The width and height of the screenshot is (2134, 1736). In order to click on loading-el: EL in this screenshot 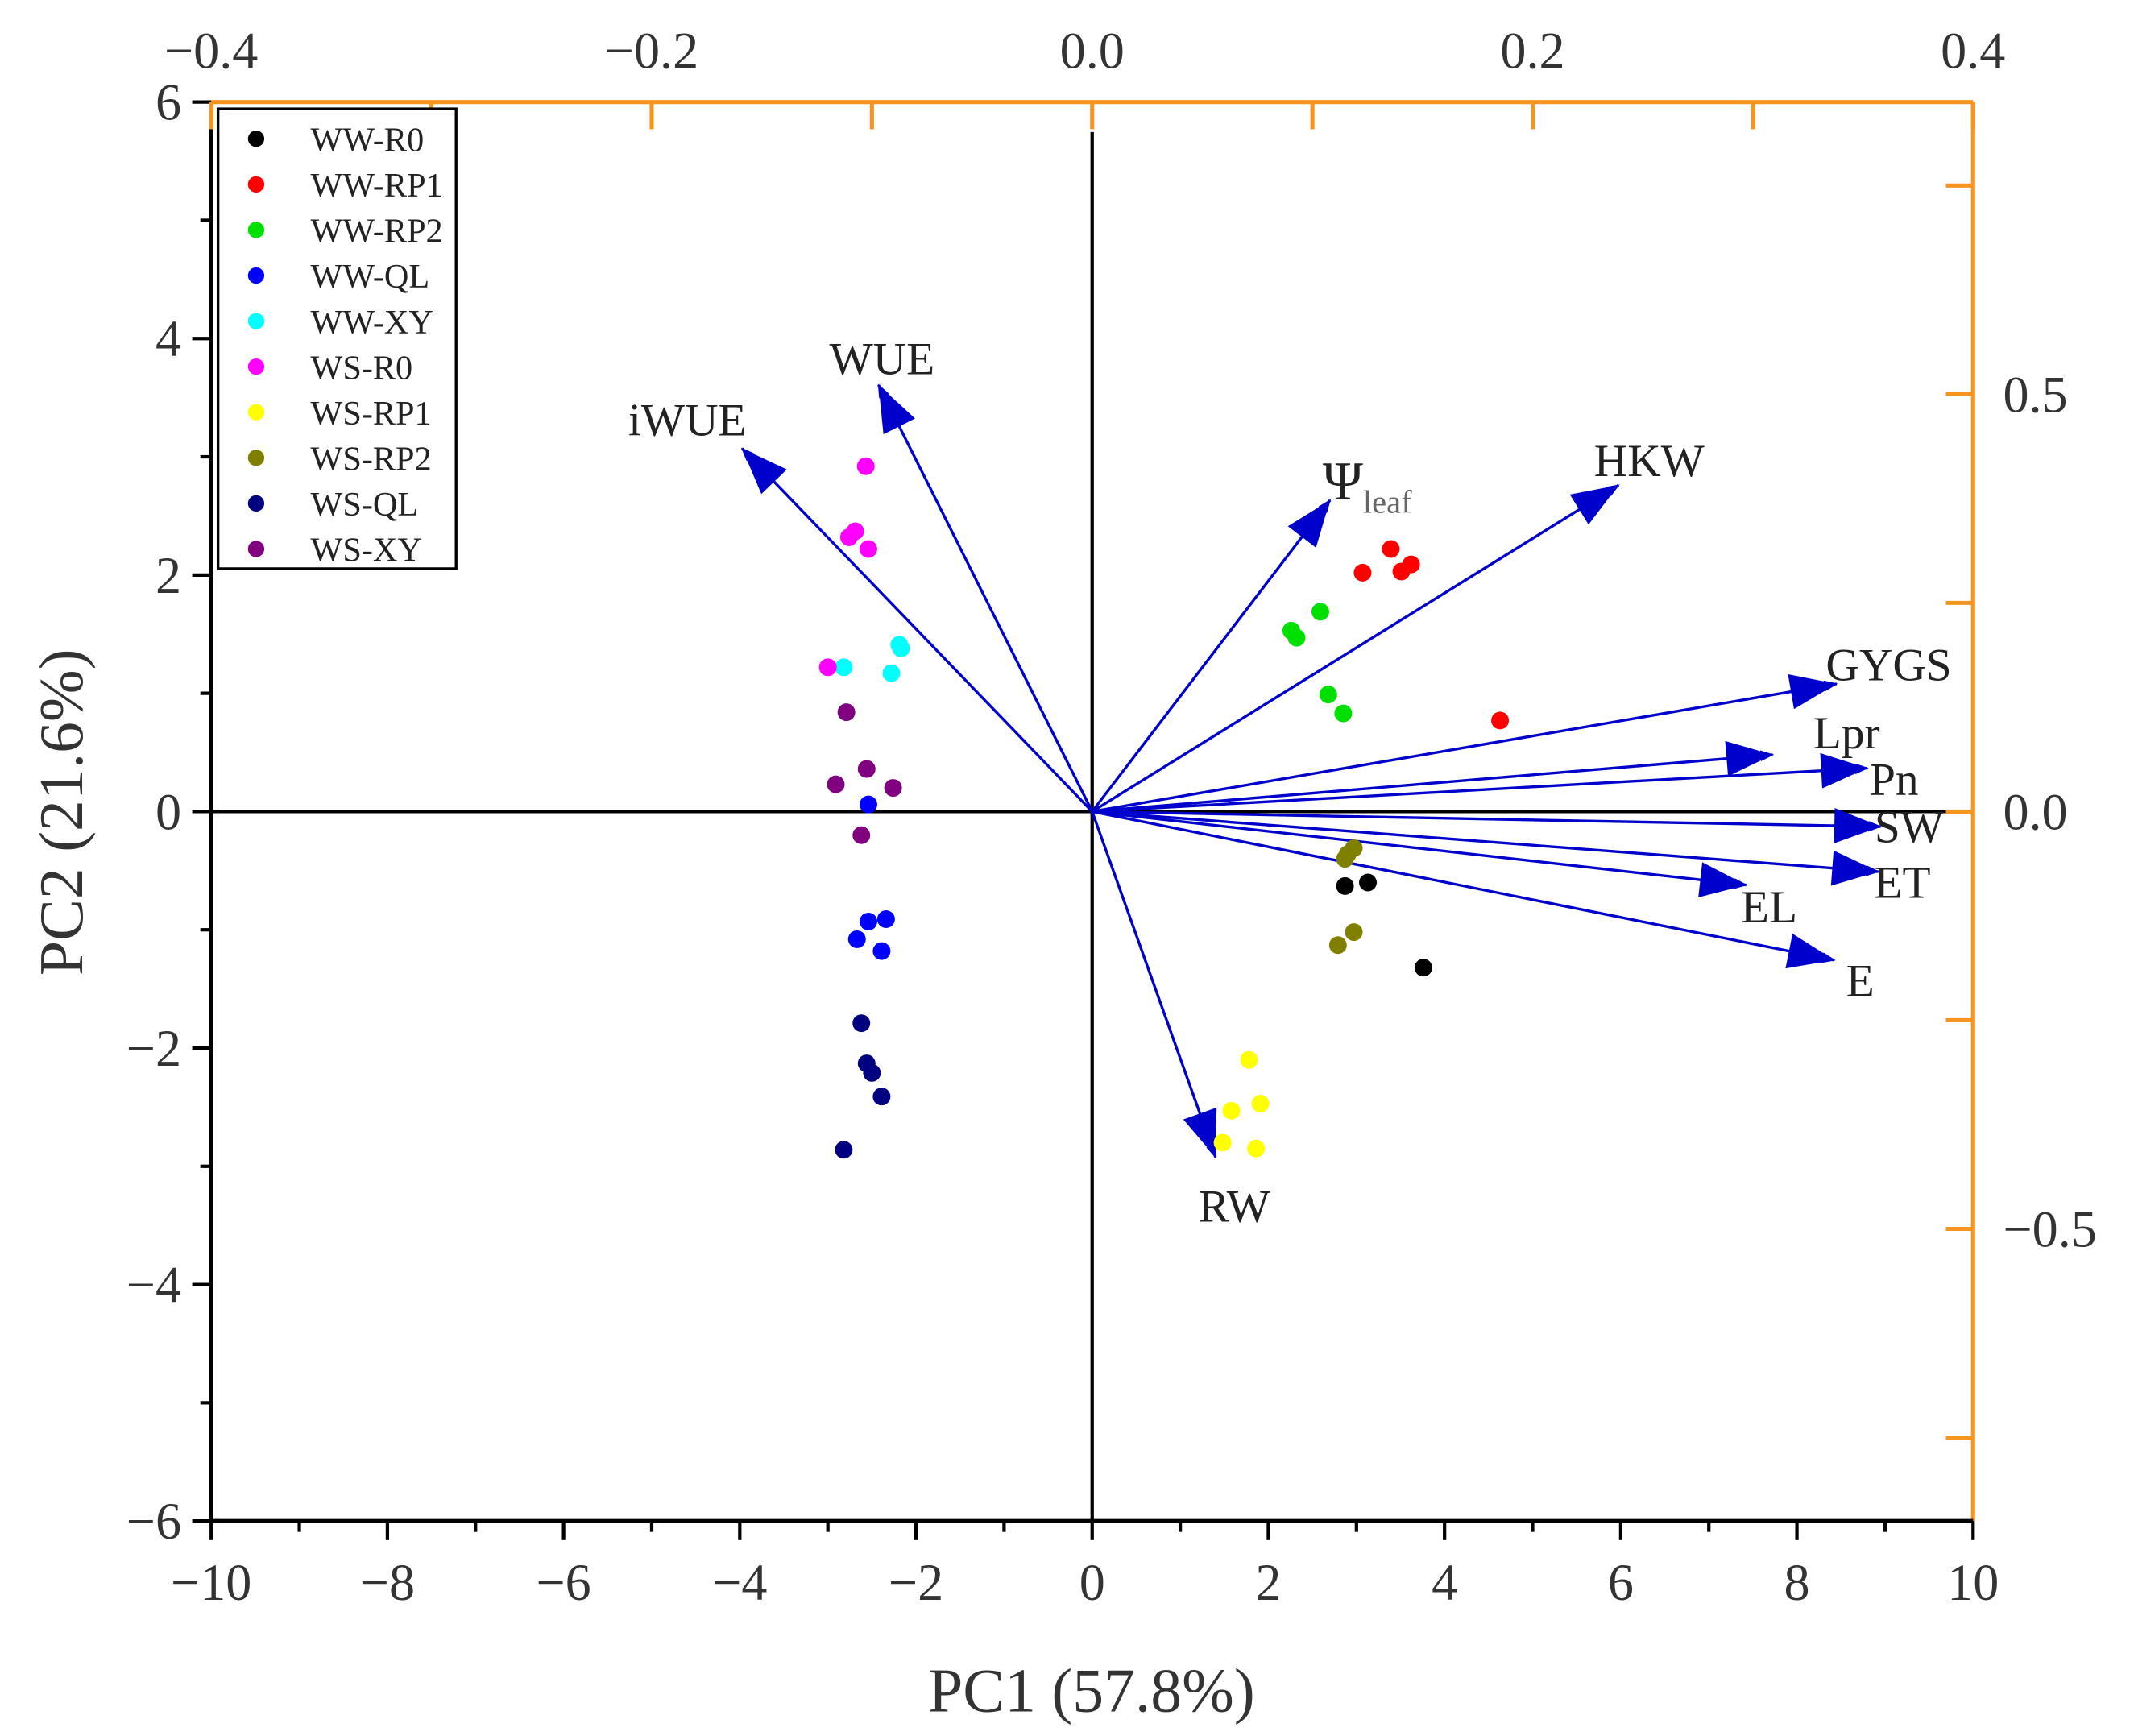, I will do `click(1444, 871)`.